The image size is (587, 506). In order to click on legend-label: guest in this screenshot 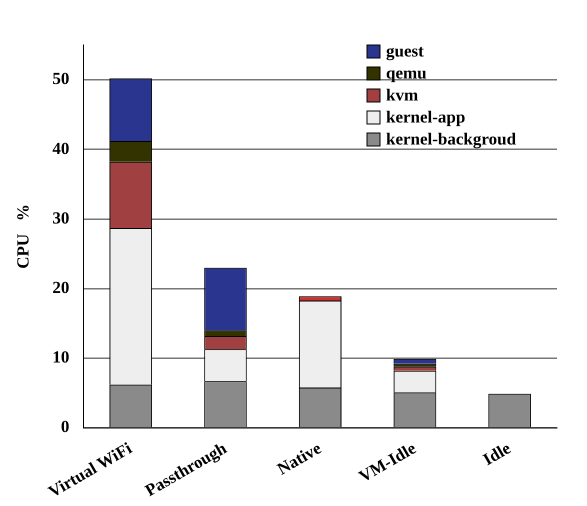, I will do `click(405, 50)`.